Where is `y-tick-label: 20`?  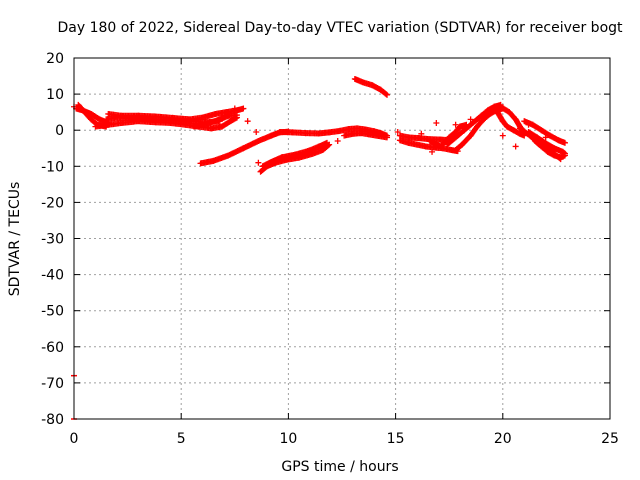
y-tick-label: 20 is located at coordinates (55, 59).